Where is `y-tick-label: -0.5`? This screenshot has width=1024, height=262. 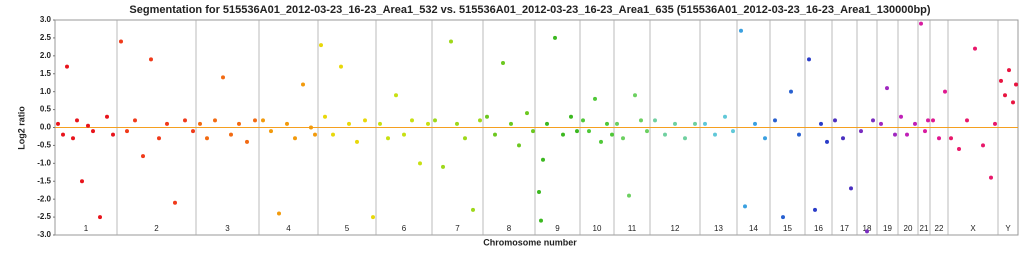
y-tick-label: -0.5 is located at coordinates (44, 145).